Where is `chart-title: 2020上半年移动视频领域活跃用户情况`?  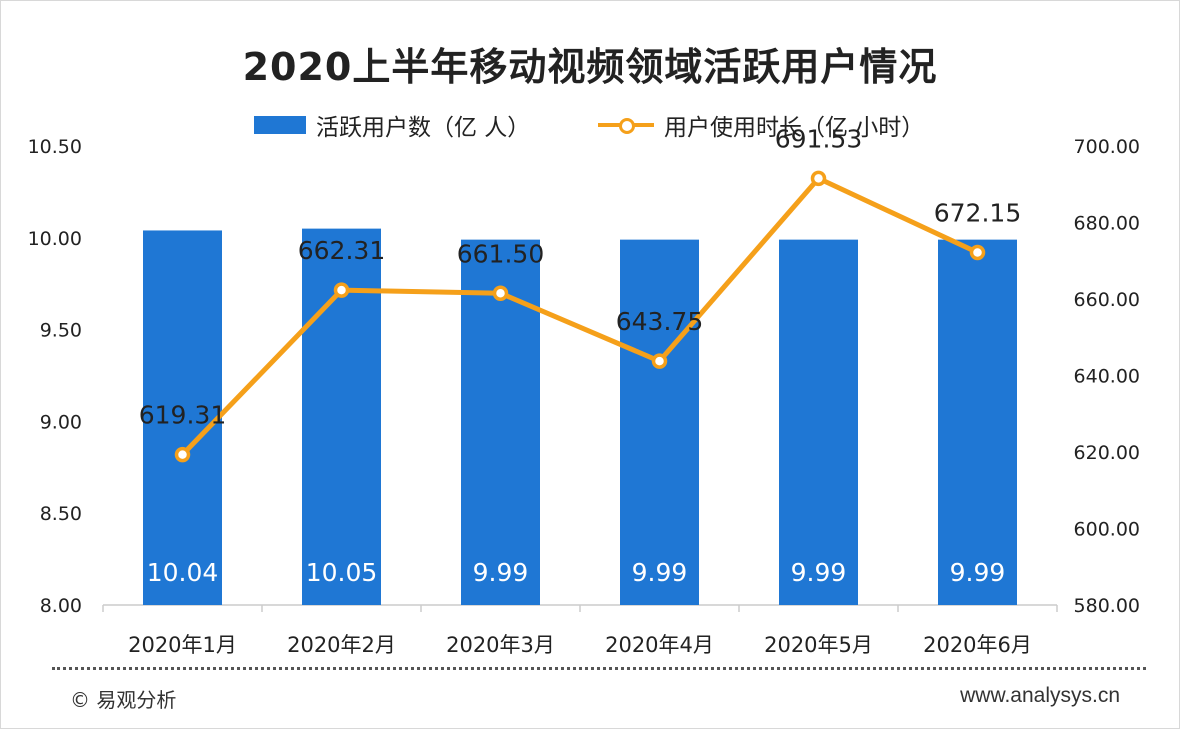 chart-title: 2020上半年移动视频领域活跃用户情况 is located at coordinates (590, 67).